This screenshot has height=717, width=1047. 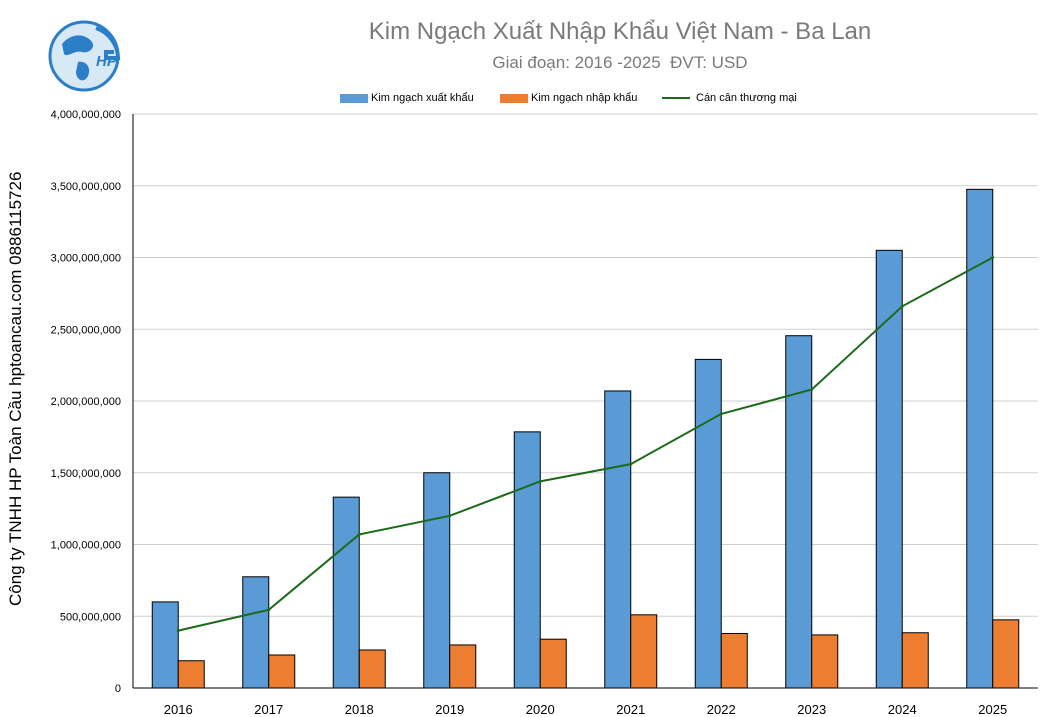 I want to click on legend-swatch-import, so click(x=514, y=98).